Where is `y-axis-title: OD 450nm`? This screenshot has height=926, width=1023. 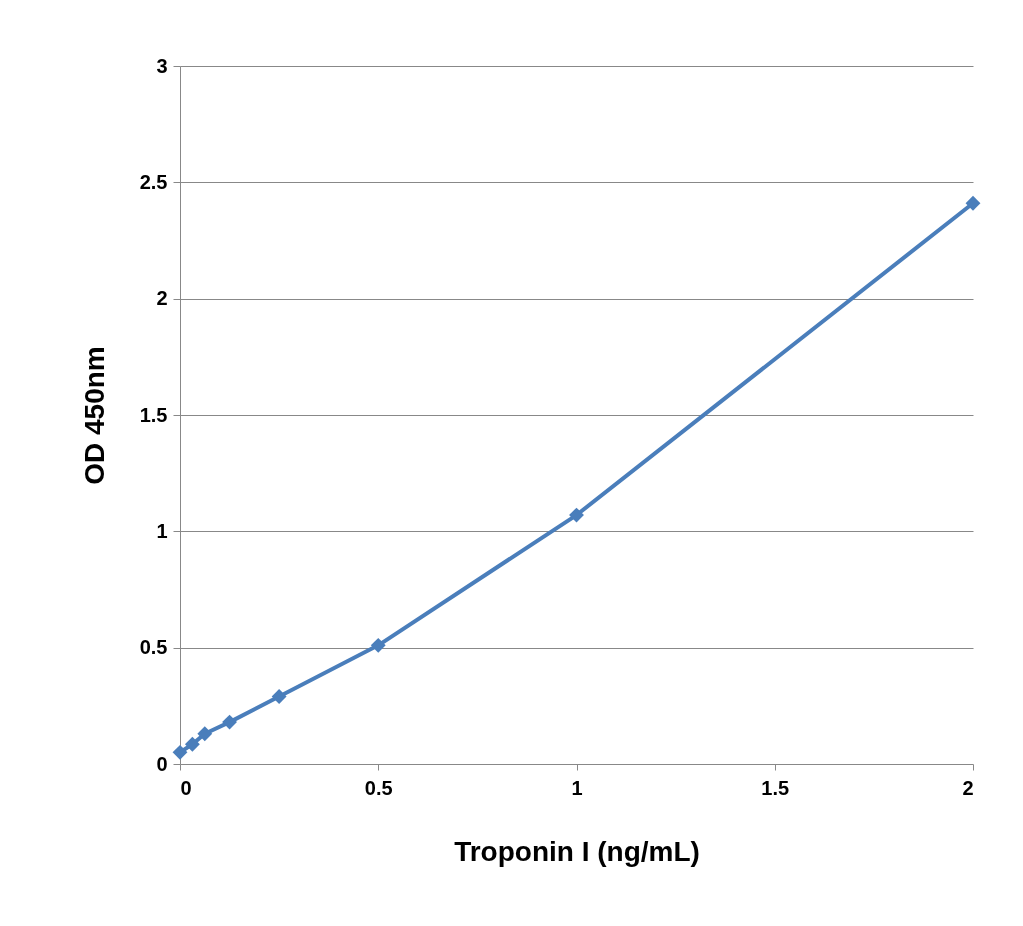 y-axis-title: OD 450nm is located at coordinates (94, 415).